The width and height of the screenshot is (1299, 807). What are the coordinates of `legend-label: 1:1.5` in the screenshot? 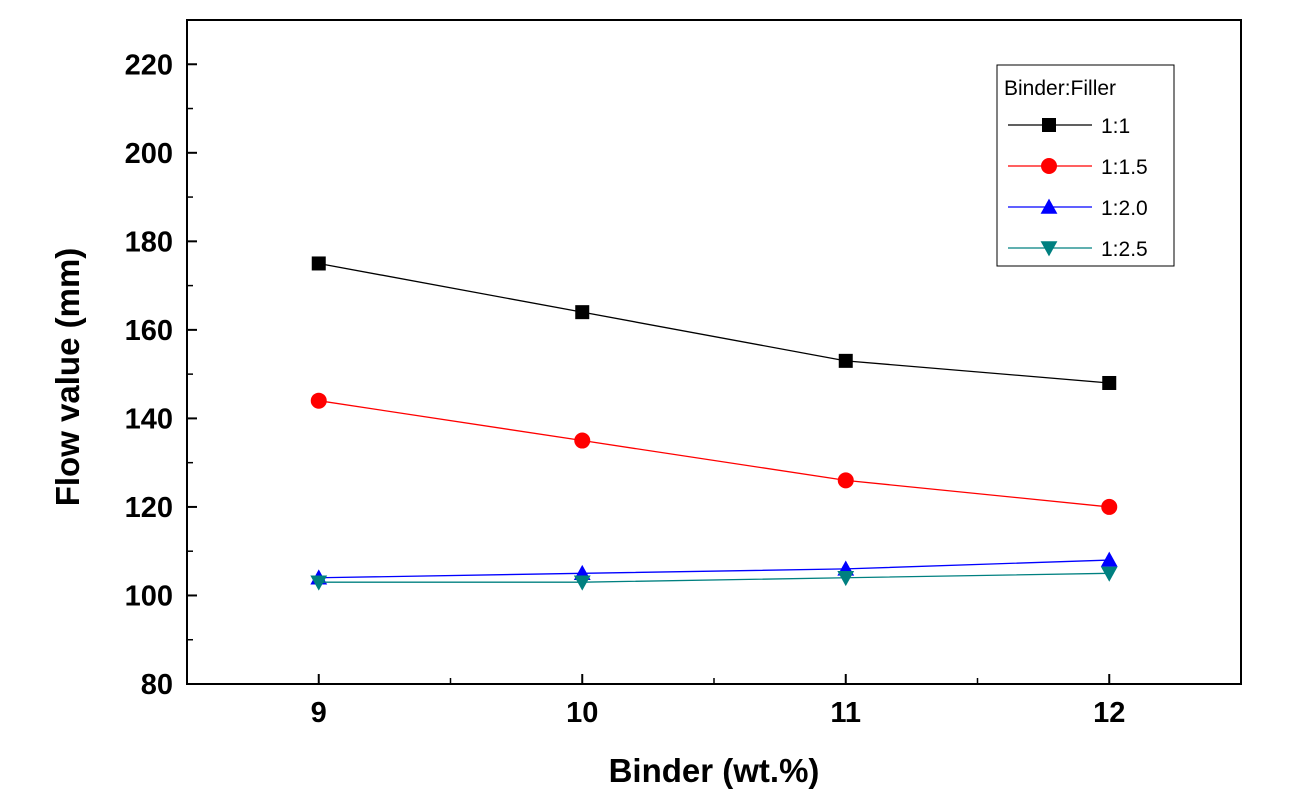 It's located at (1124, 167).